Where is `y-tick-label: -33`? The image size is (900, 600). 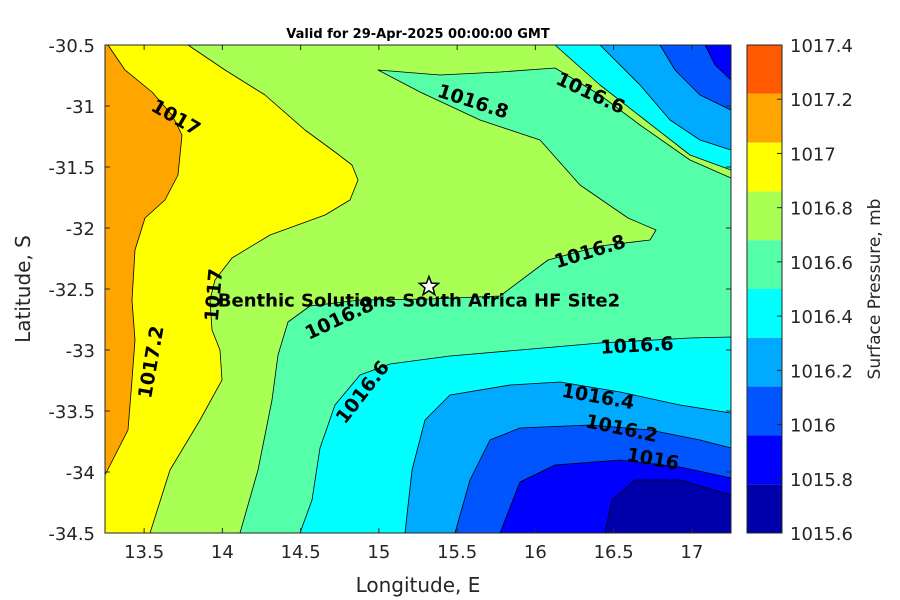 y-tick-label: -33 is located at coordinates (80, 351).